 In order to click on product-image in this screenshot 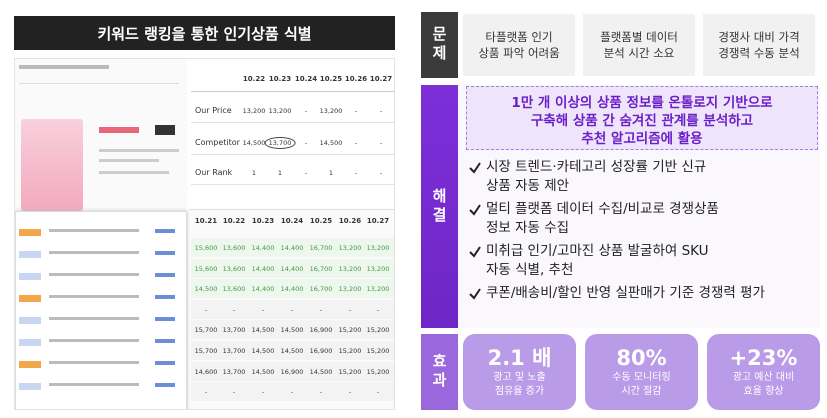, I will do `click(52, 165)`.